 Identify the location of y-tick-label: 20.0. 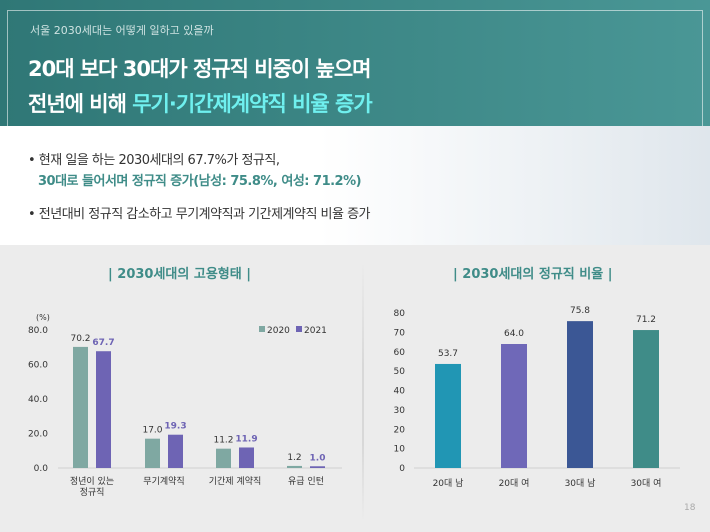
(38, 435).